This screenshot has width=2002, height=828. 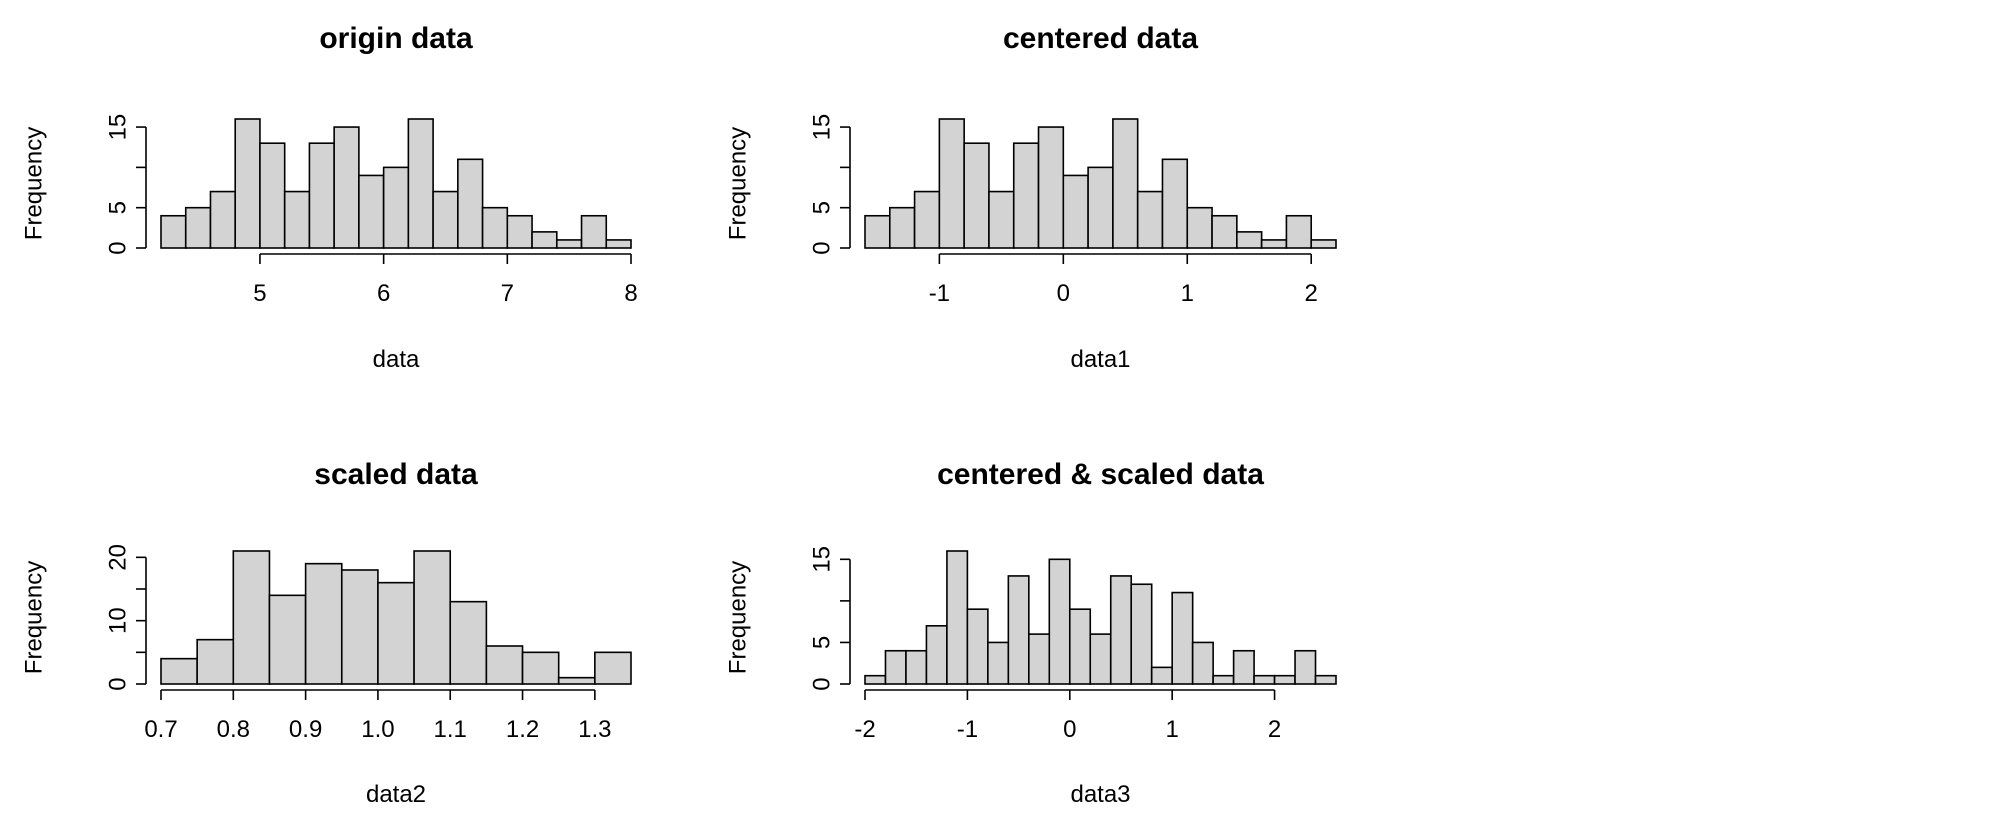 I want to click on y-tick-label: 15, so click(x=118, y=127).